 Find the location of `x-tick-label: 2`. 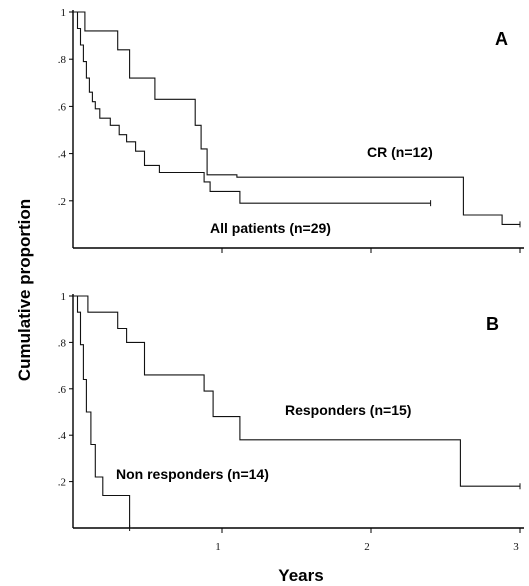

x-tick-label: 2 is located at coordinates (367, 547).